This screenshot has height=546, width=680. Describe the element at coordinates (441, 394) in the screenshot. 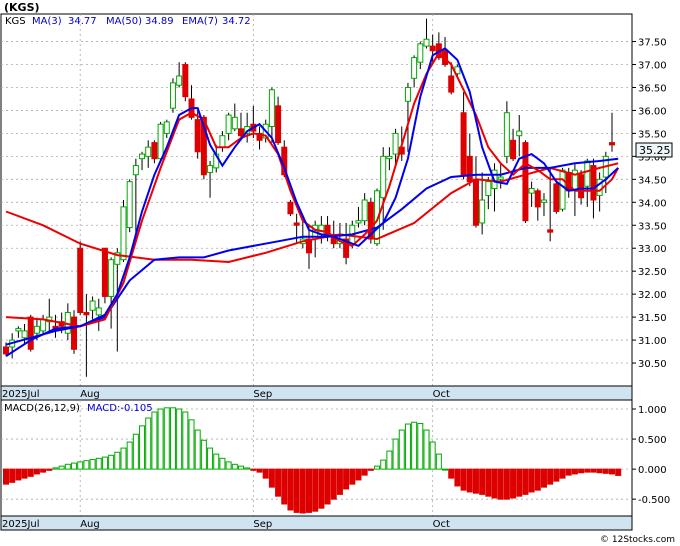

I see `price-x-label: Oct` at that location.